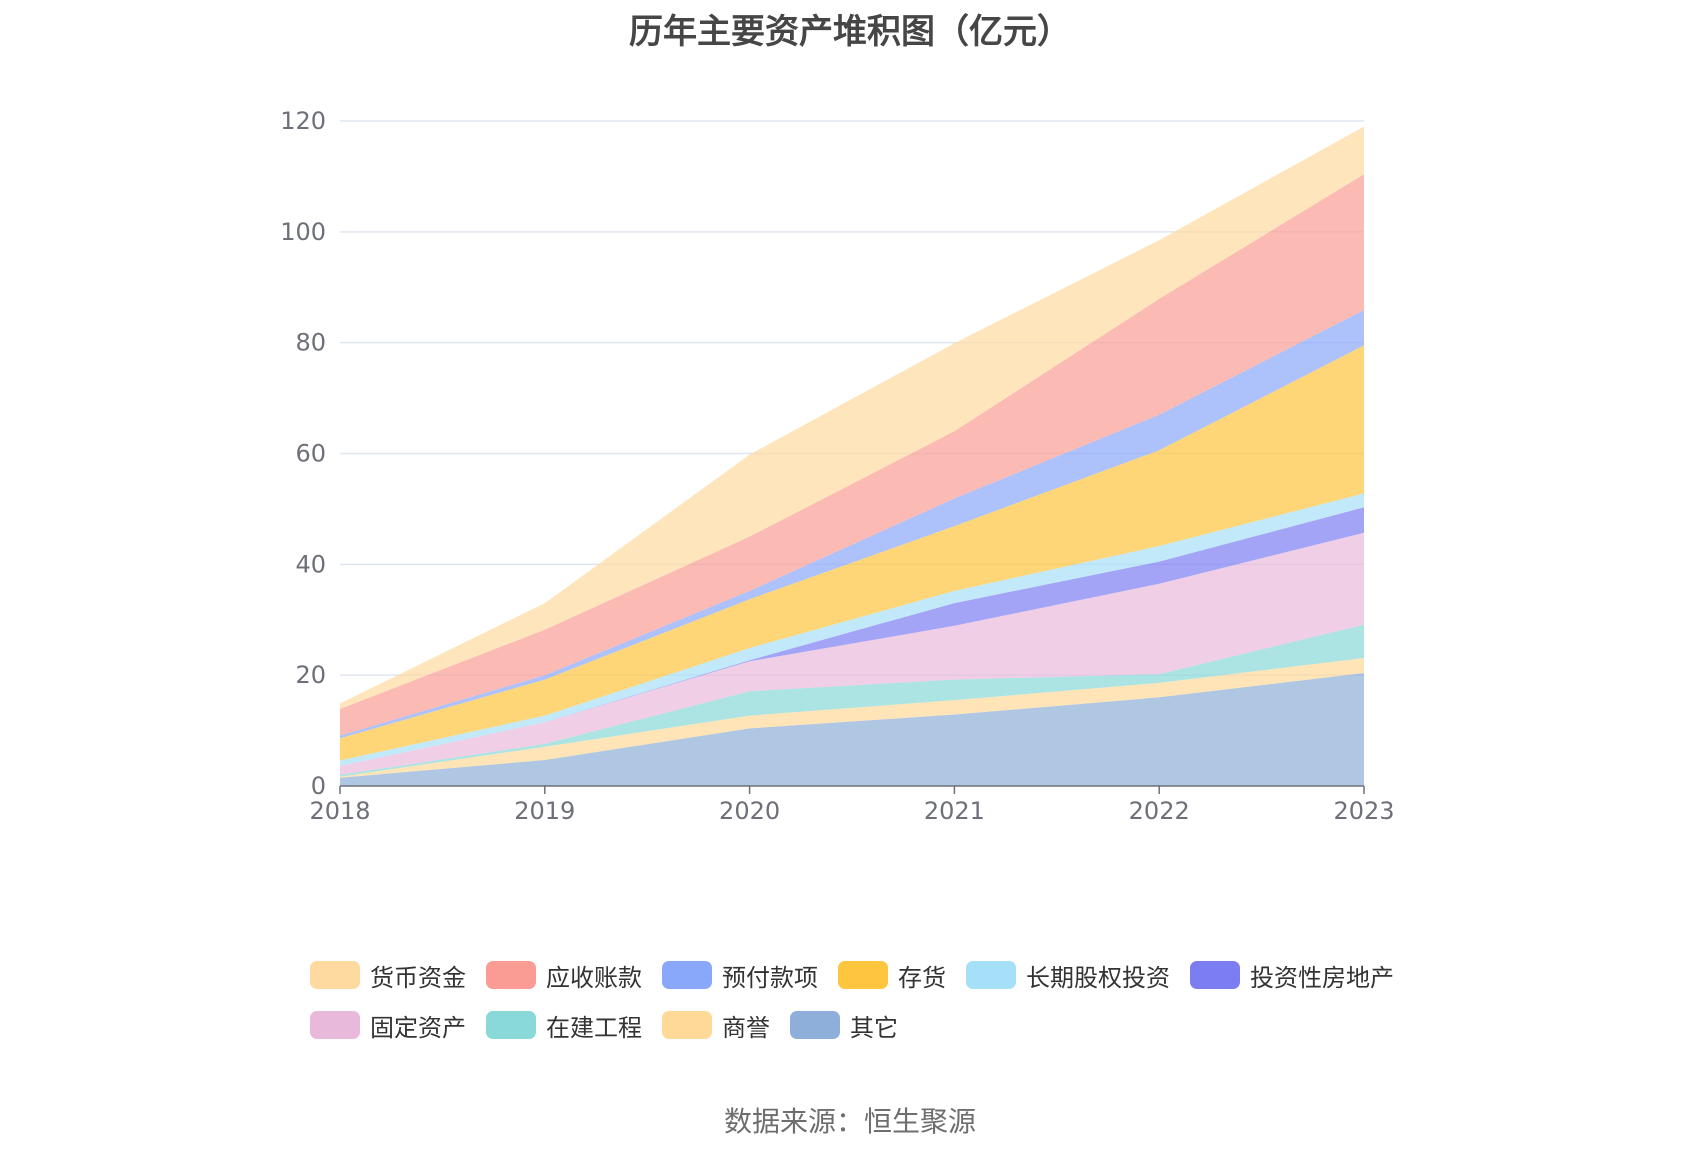 The image size is (1700, 1150). I want to click on legend-item: 预付款项, so click(740, 975).